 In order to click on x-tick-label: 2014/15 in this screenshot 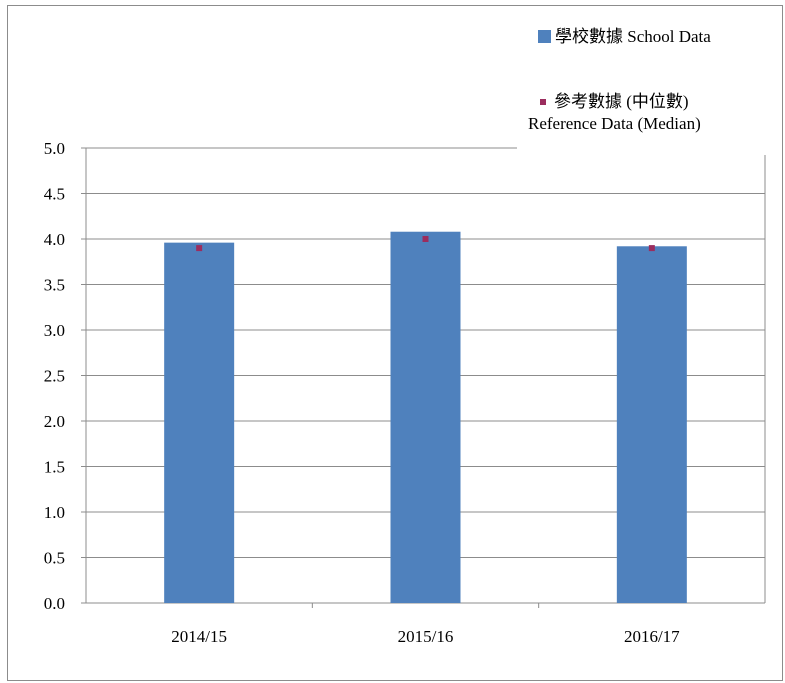, I will do `click(199, 636)`.